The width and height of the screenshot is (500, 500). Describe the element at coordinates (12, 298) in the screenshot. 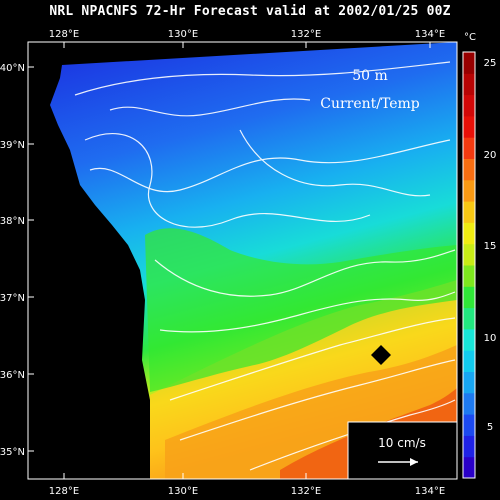

I see `lat-label: 37°N` at that location.